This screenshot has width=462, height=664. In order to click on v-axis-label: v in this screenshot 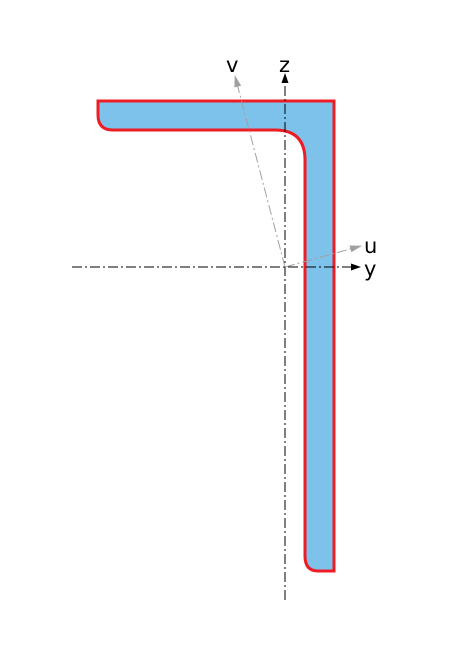, I will do `click(232, 65)`.